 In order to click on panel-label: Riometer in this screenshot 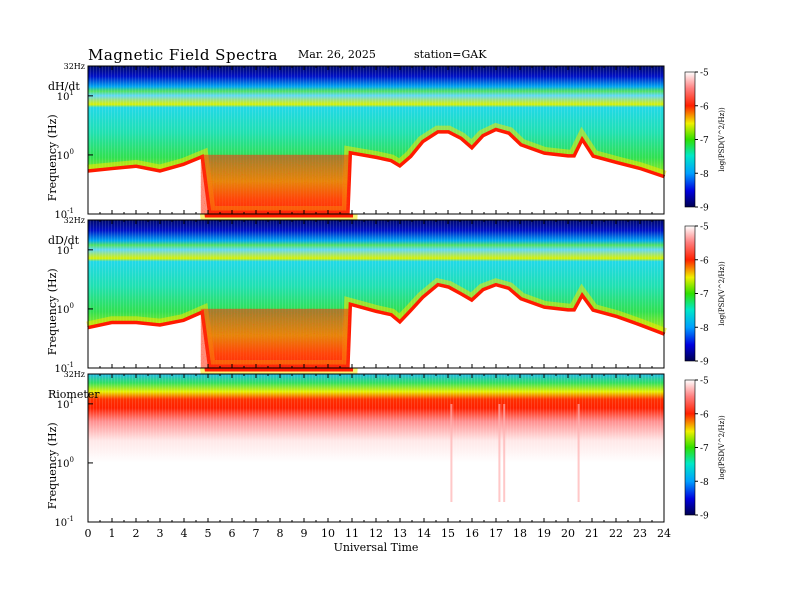, I will do `click(74, 394)`.